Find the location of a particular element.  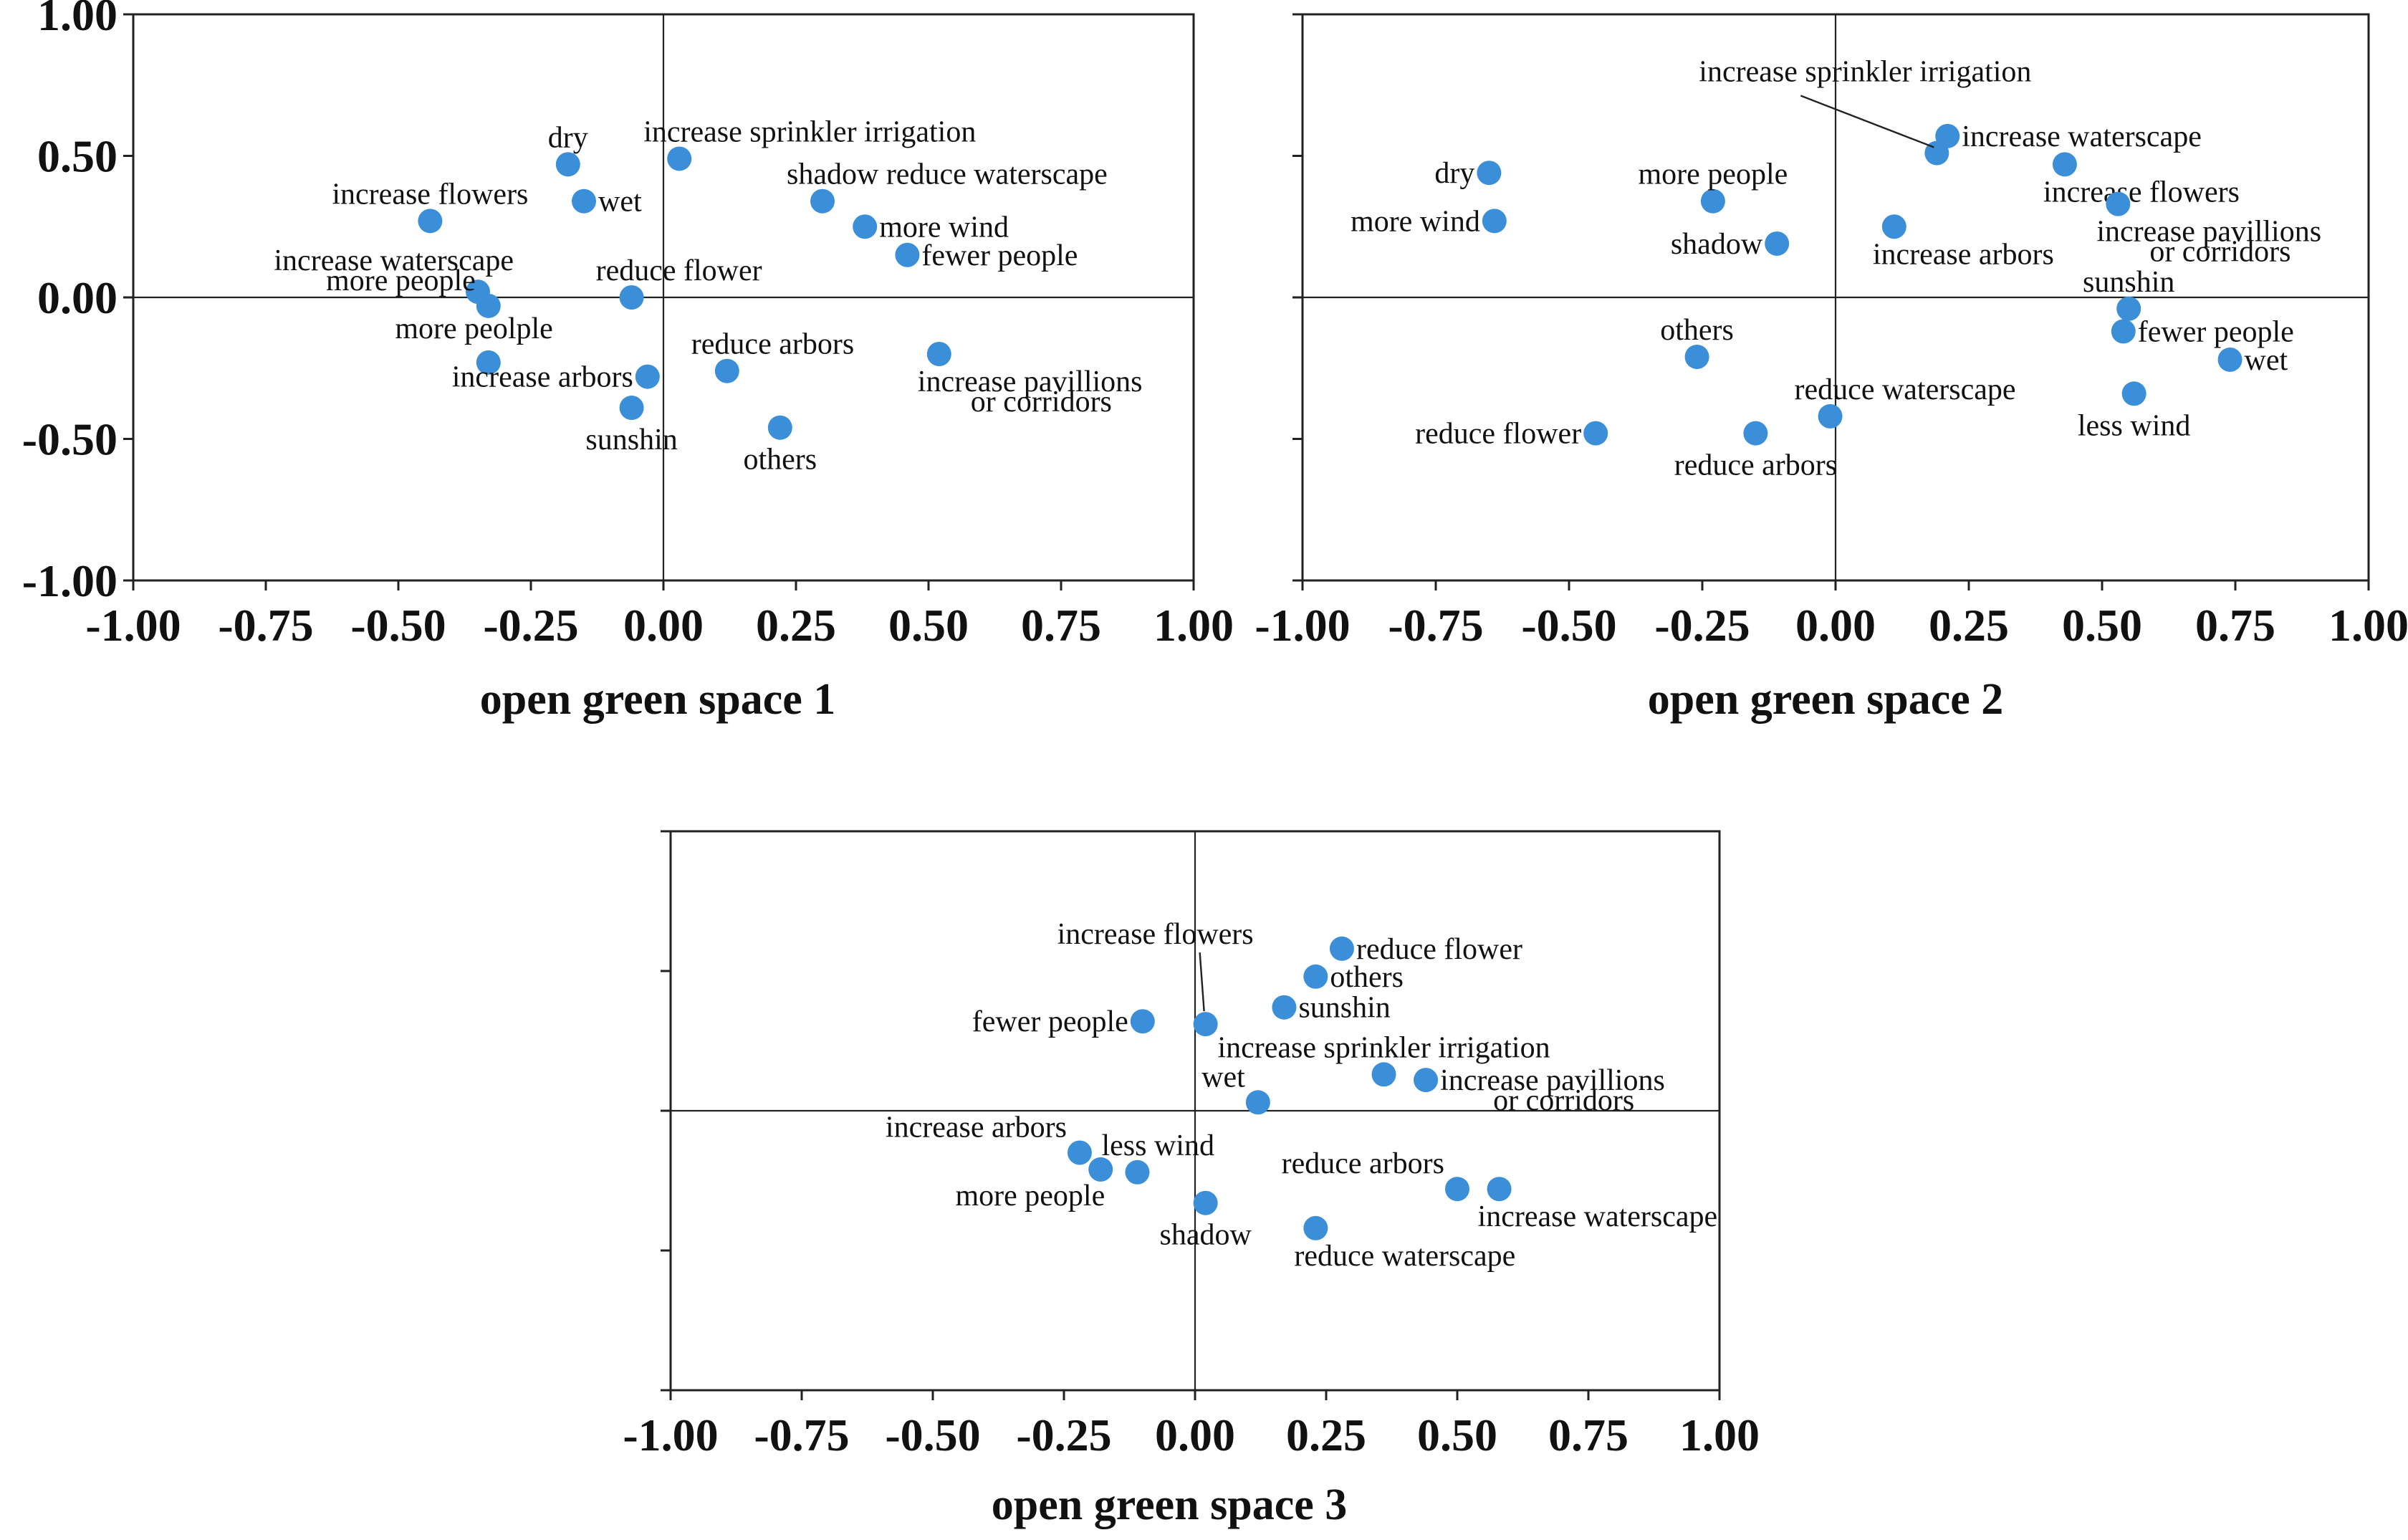

y-tick-label: 0.00 is located at coordinates (77, 297).